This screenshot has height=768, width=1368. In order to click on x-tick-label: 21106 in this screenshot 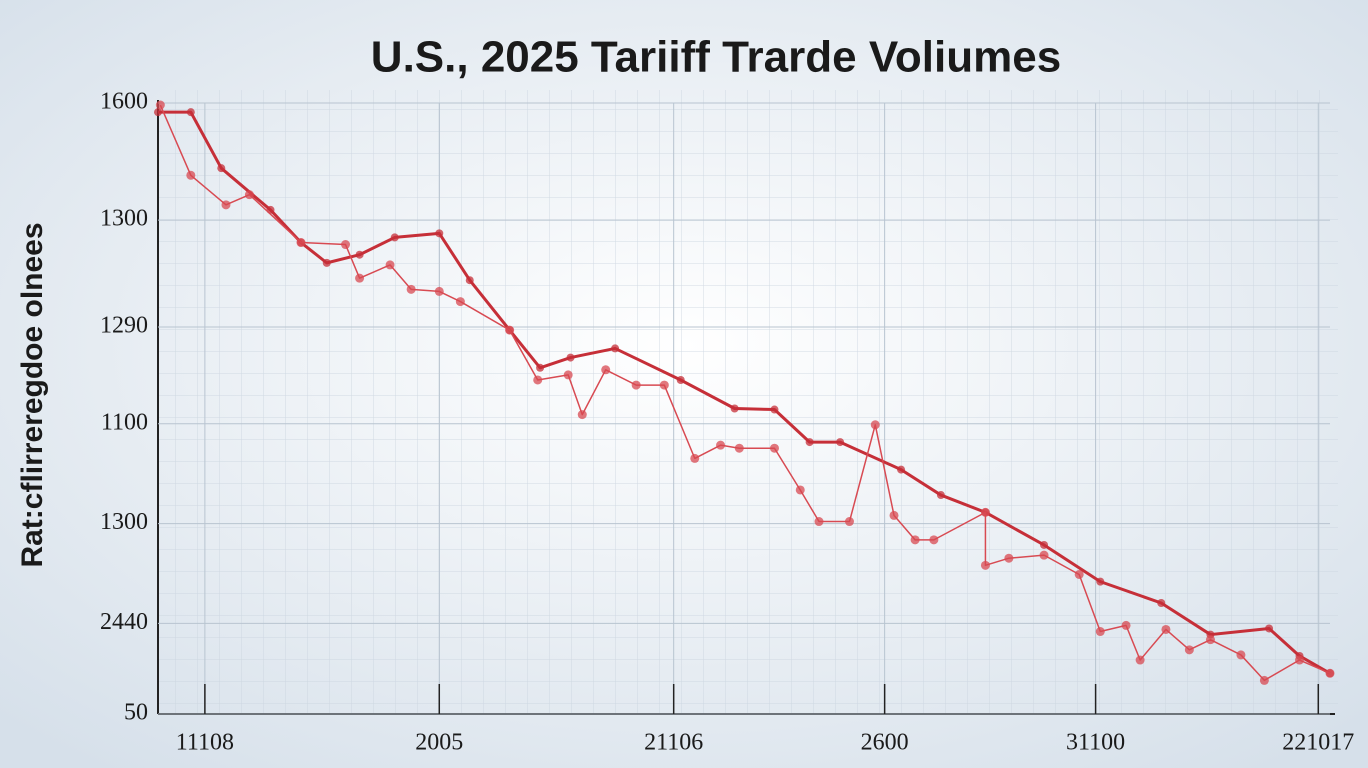, I will do `click(673, 743)`.